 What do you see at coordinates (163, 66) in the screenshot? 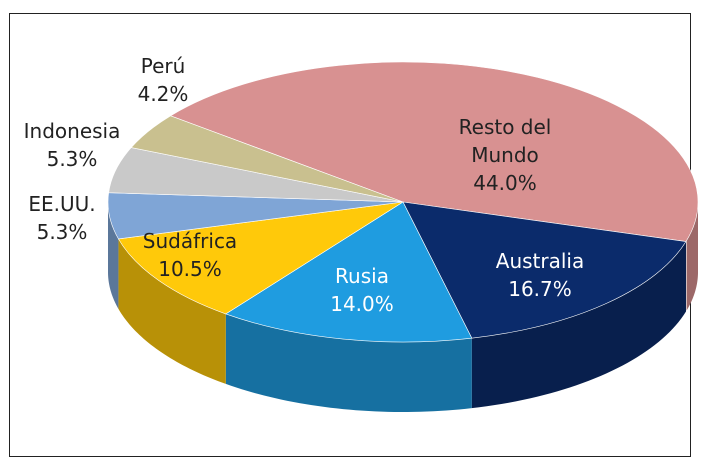
I see `category-label: Perú` at bounding box center [163, 66].